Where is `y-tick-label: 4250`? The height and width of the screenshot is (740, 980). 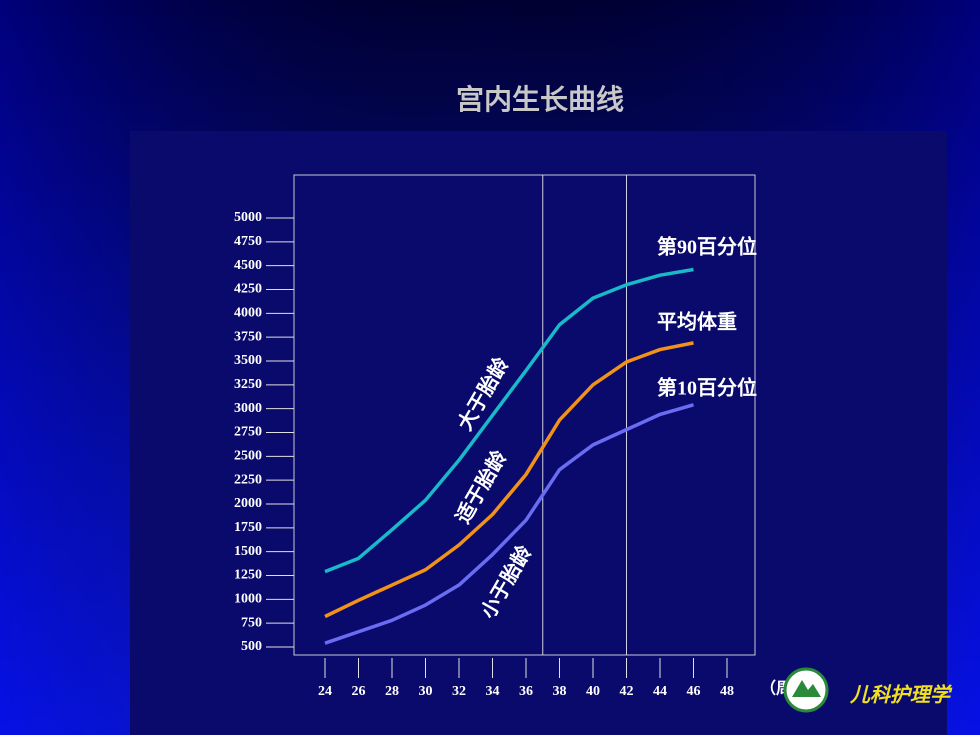
y-tick-label: 4250 is located at coordinates (248, 289).